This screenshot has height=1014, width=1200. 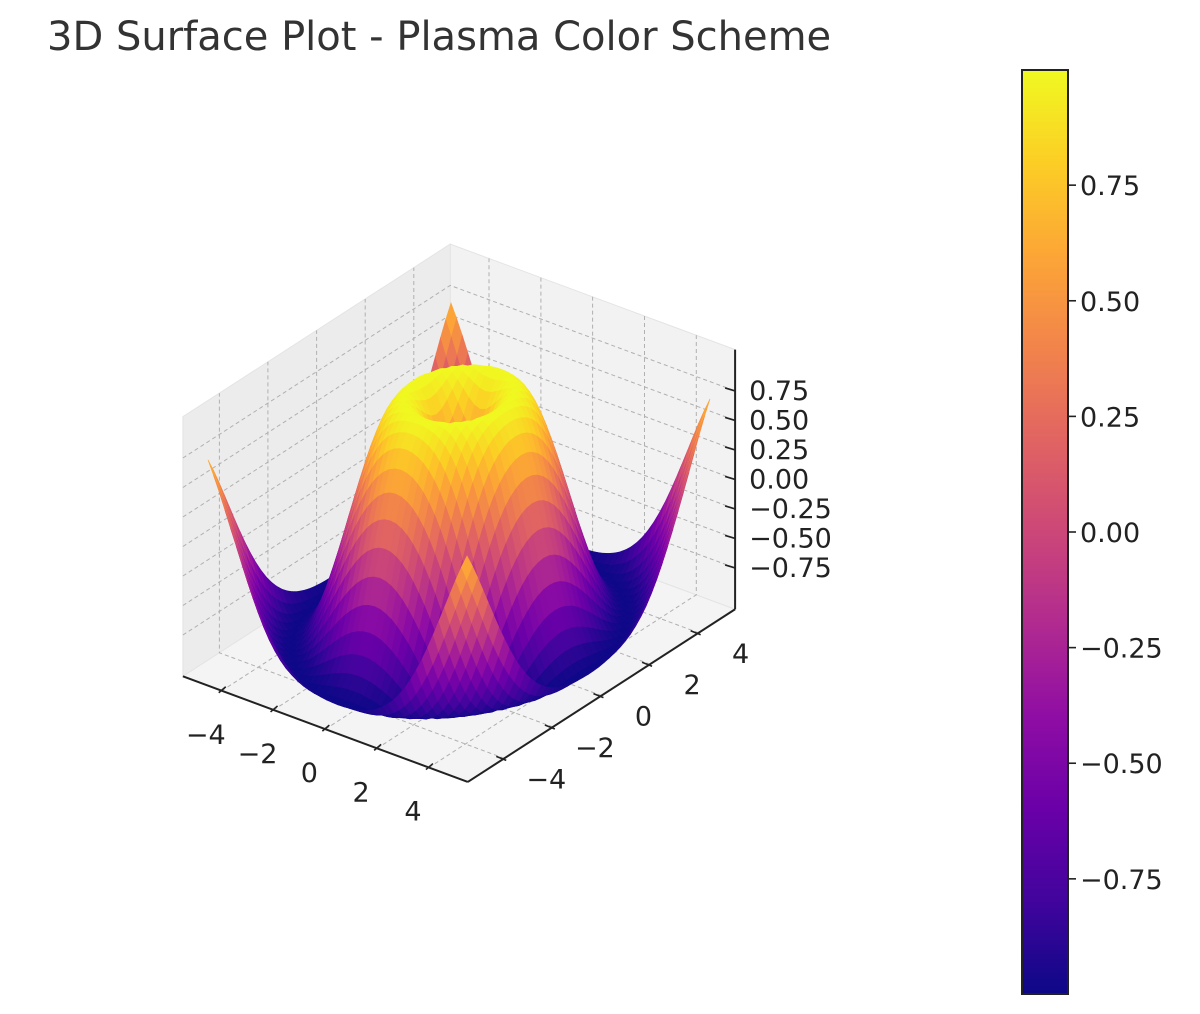 What do you see at coordinates (1121, 649) in the screenshot?
I see `colorbar-tick-label: −0.25` at bounding box center [1121, 649].